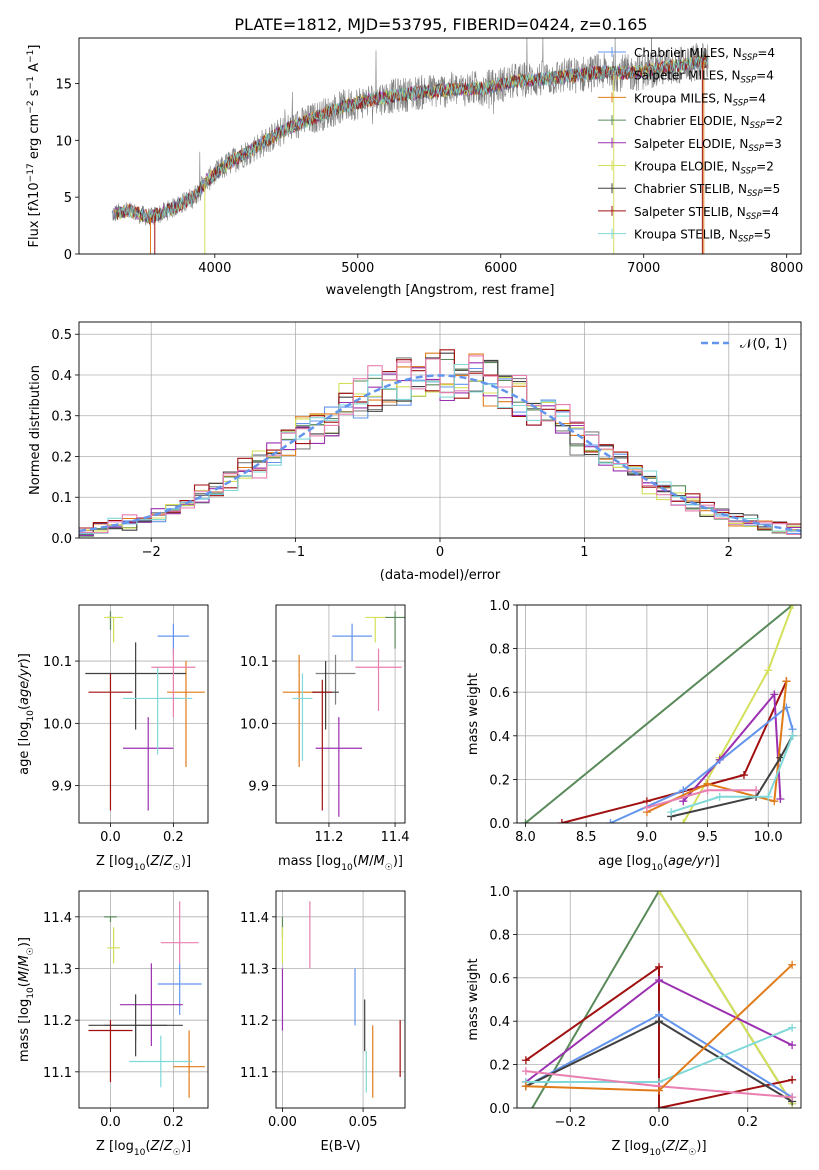 The height and width of the screenshot is (1170, 819). Describe the element at coordinates (643, 268) in the screenshot. I see `x-tick-label: 7000` at that location.